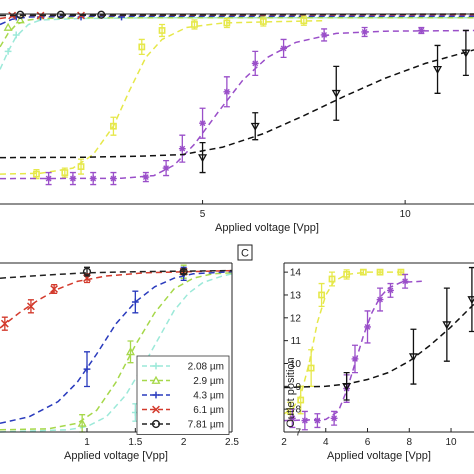 This screenshot has width=474, height=474. Describe the element at coordinates (183, 395) in the screenshot. I see `legend-box` at that location.